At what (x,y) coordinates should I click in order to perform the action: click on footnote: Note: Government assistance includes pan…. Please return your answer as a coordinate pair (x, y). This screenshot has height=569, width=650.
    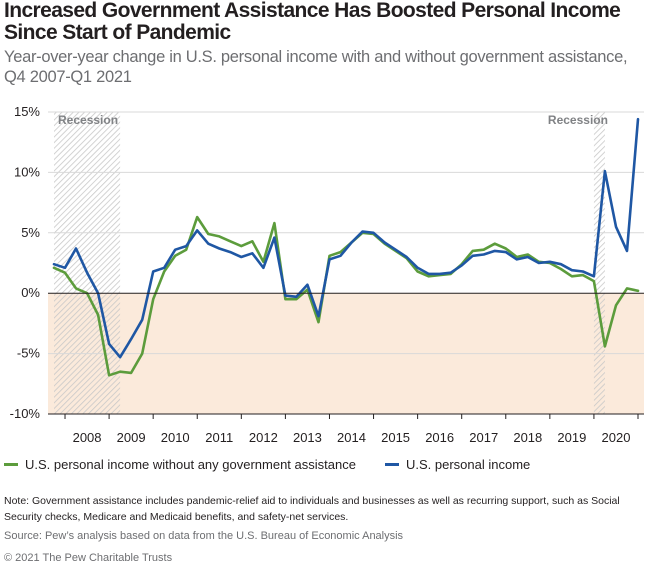
    Looking at the image, I should click on (312, 509).